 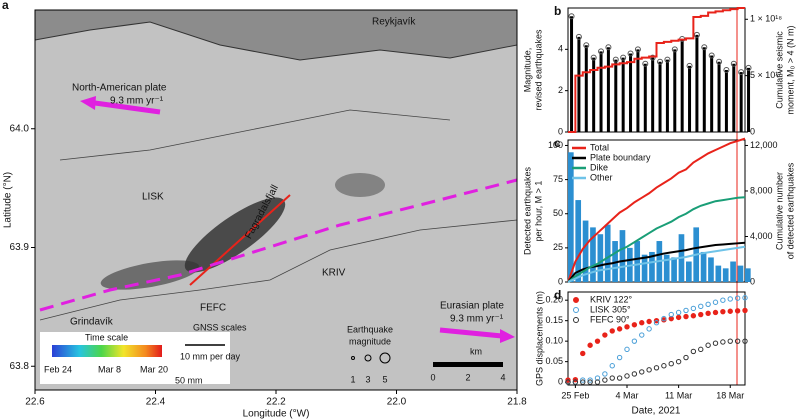 What do you see at coordinates (779, 211) in the screenshot?
I see `y2-axis-label: Cumulative number` at bounding box center [779, 211].